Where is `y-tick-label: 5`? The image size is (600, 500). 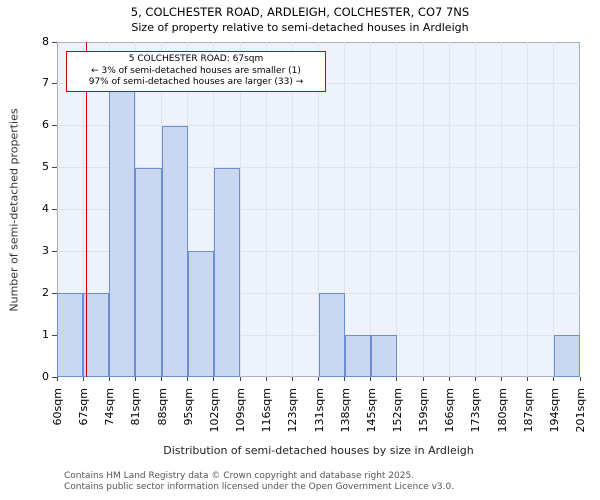
y-tick-label: 5 is located at coordinates (45, 167).